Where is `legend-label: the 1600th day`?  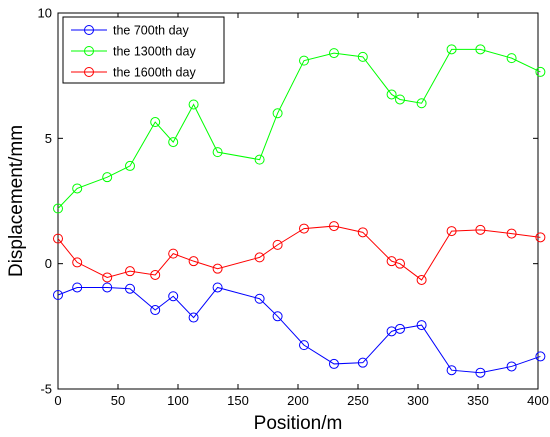
legend-label: the 1600th day is located at coordinates (154, 73).